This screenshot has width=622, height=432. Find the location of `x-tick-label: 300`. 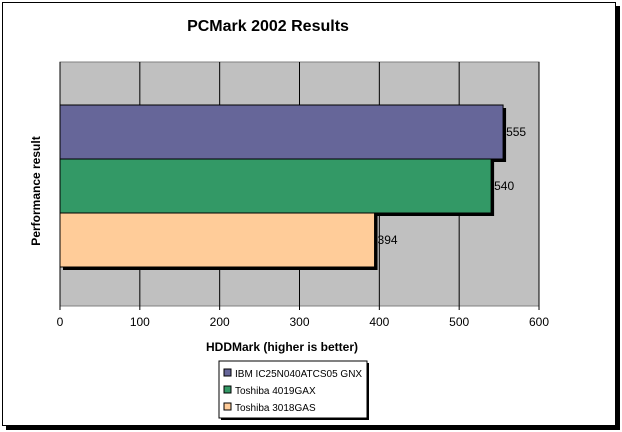

x-tick-label: 300 is located at coordinates (299, 322).